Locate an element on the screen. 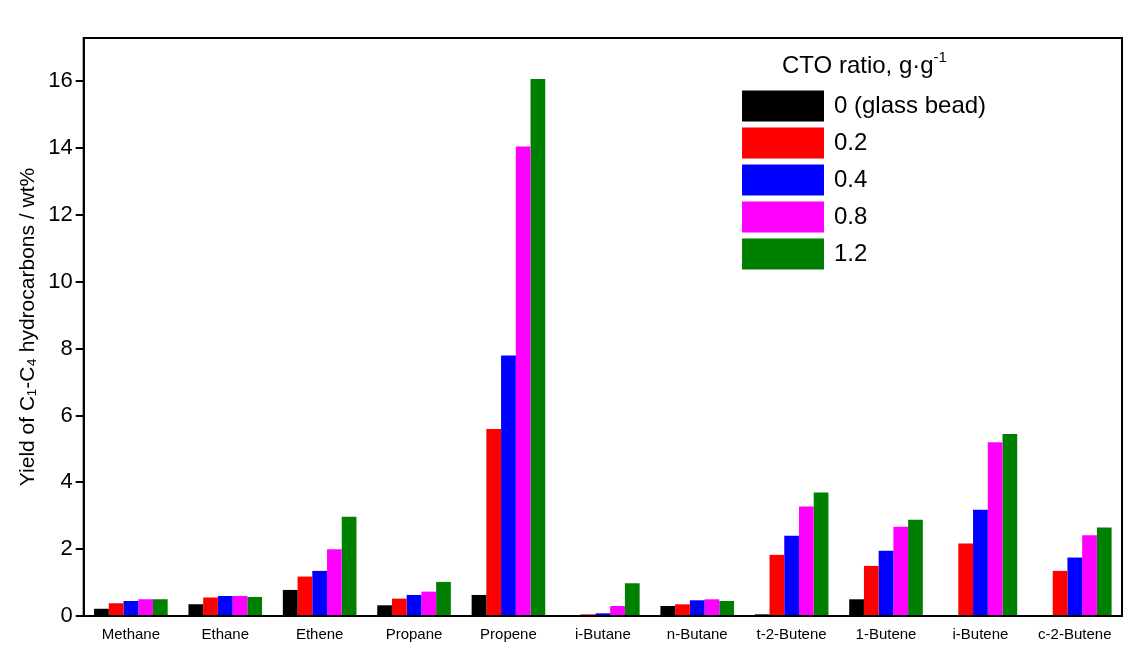 Image resolution: width=1144 pixels, height=654 pixels. x-tick-label: i-Butene is located at coordinates (980, 634).